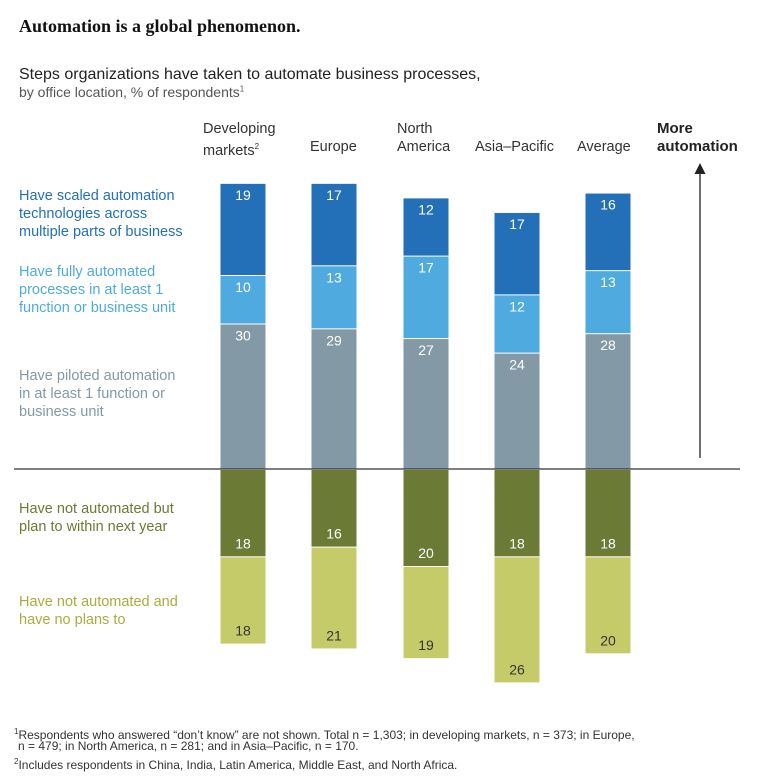 Image resolution: width=757 pixels, height=782 pixels. Describe the element at coordinates (426, 227) in the screenshot. I see `bar-scaled-north-america` at that location.